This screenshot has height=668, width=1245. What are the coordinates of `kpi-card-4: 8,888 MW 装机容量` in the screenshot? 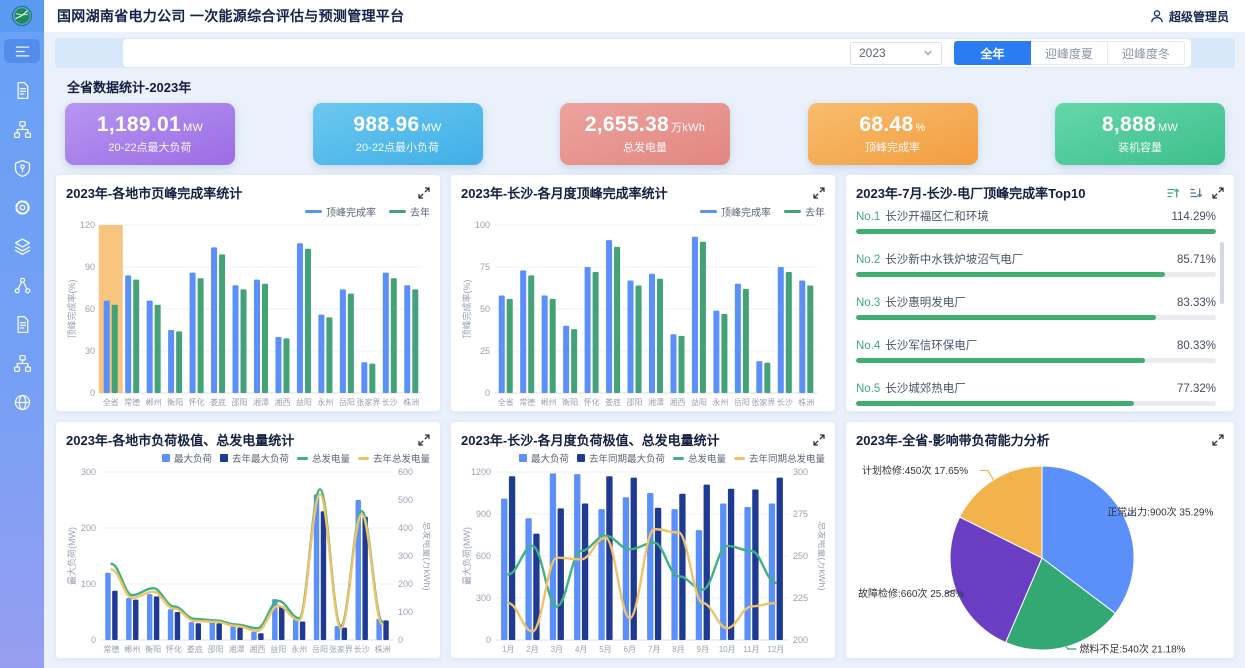 It's located at (1140, 134).